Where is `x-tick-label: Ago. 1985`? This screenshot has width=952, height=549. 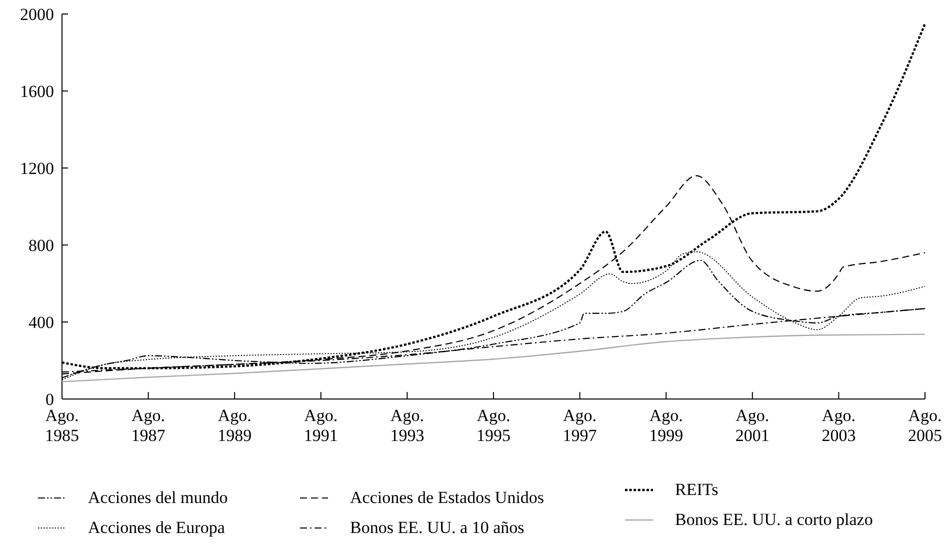
x-tick-label: Ago. 1985 is located at coordinates (62, 425).